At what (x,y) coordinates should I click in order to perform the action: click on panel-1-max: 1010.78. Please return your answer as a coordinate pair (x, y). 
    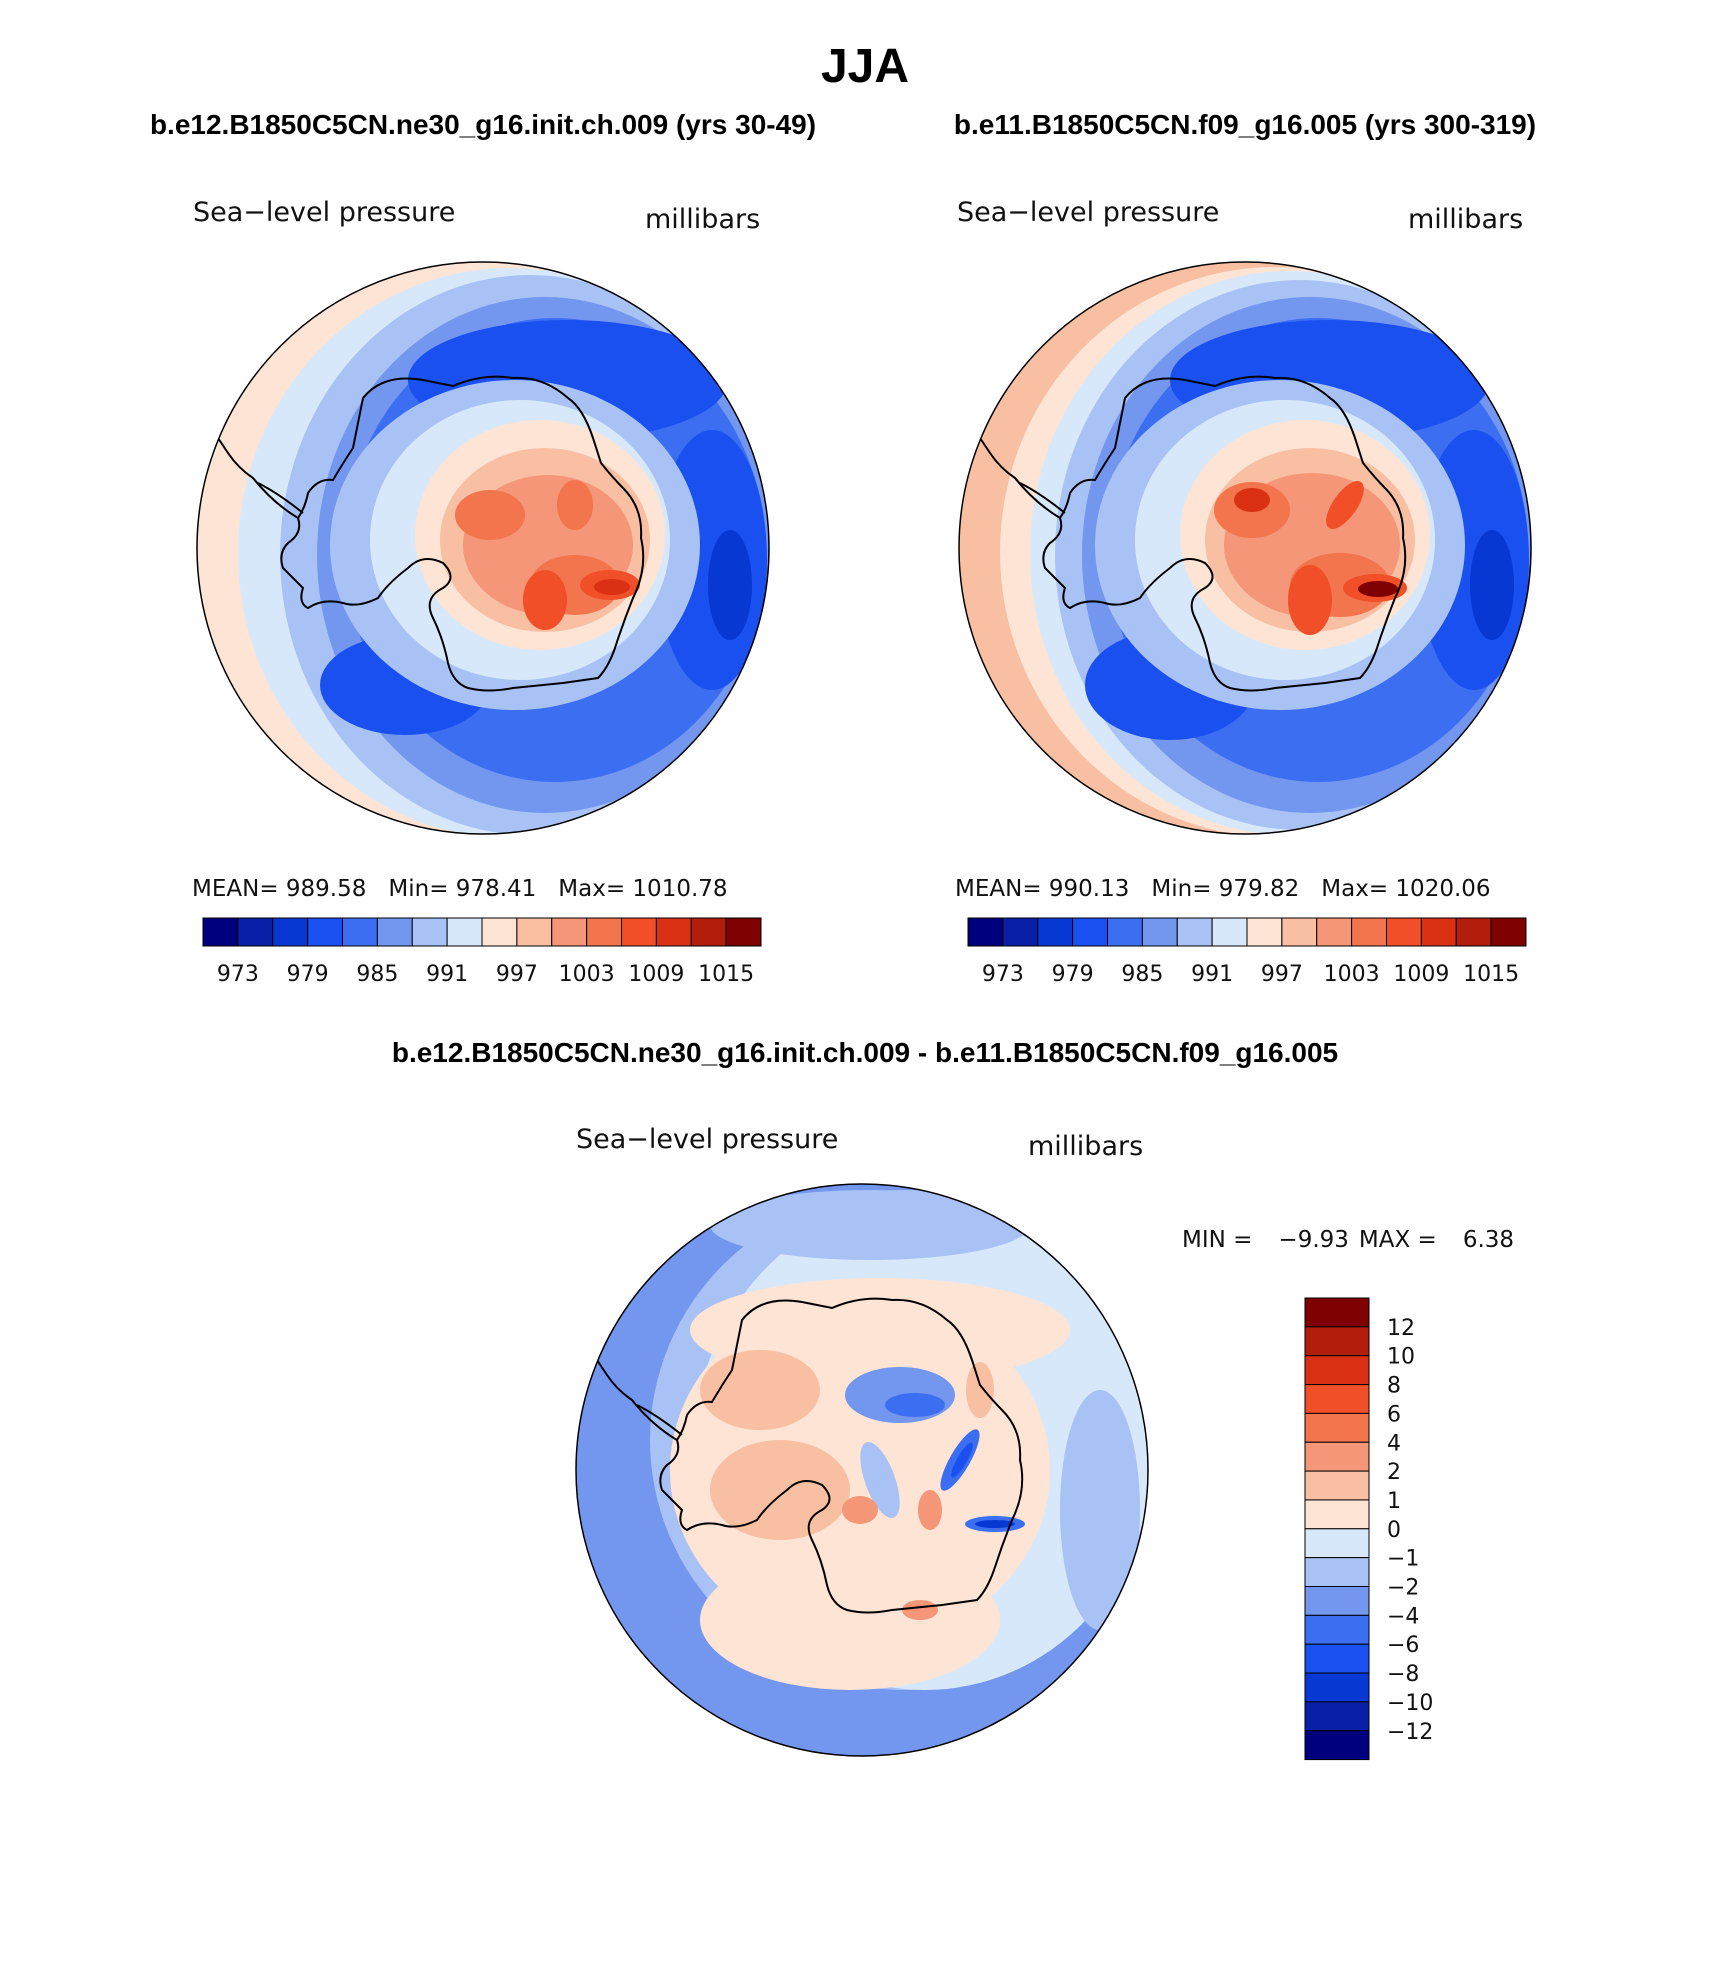
    Looking at the image, I should click on (679, 889).